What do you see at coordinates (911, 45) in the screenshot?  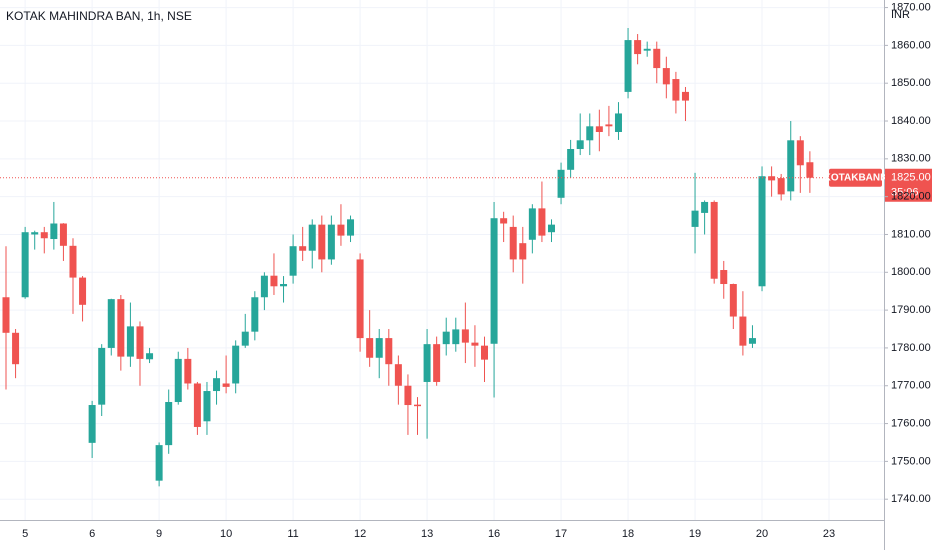 I see `y-tick-label: 1860.00` at bounding box center [911, 45].